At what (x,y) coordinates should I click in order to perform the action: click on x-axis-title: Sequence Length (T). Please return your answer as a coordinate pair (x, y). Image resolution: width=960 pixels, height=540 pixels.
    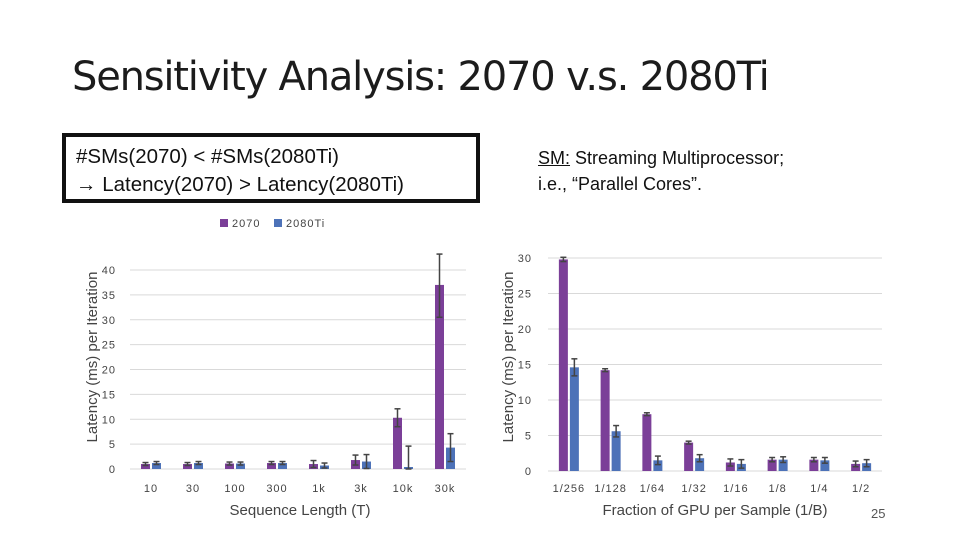
    Looking at the image, I should click on (300, 510).